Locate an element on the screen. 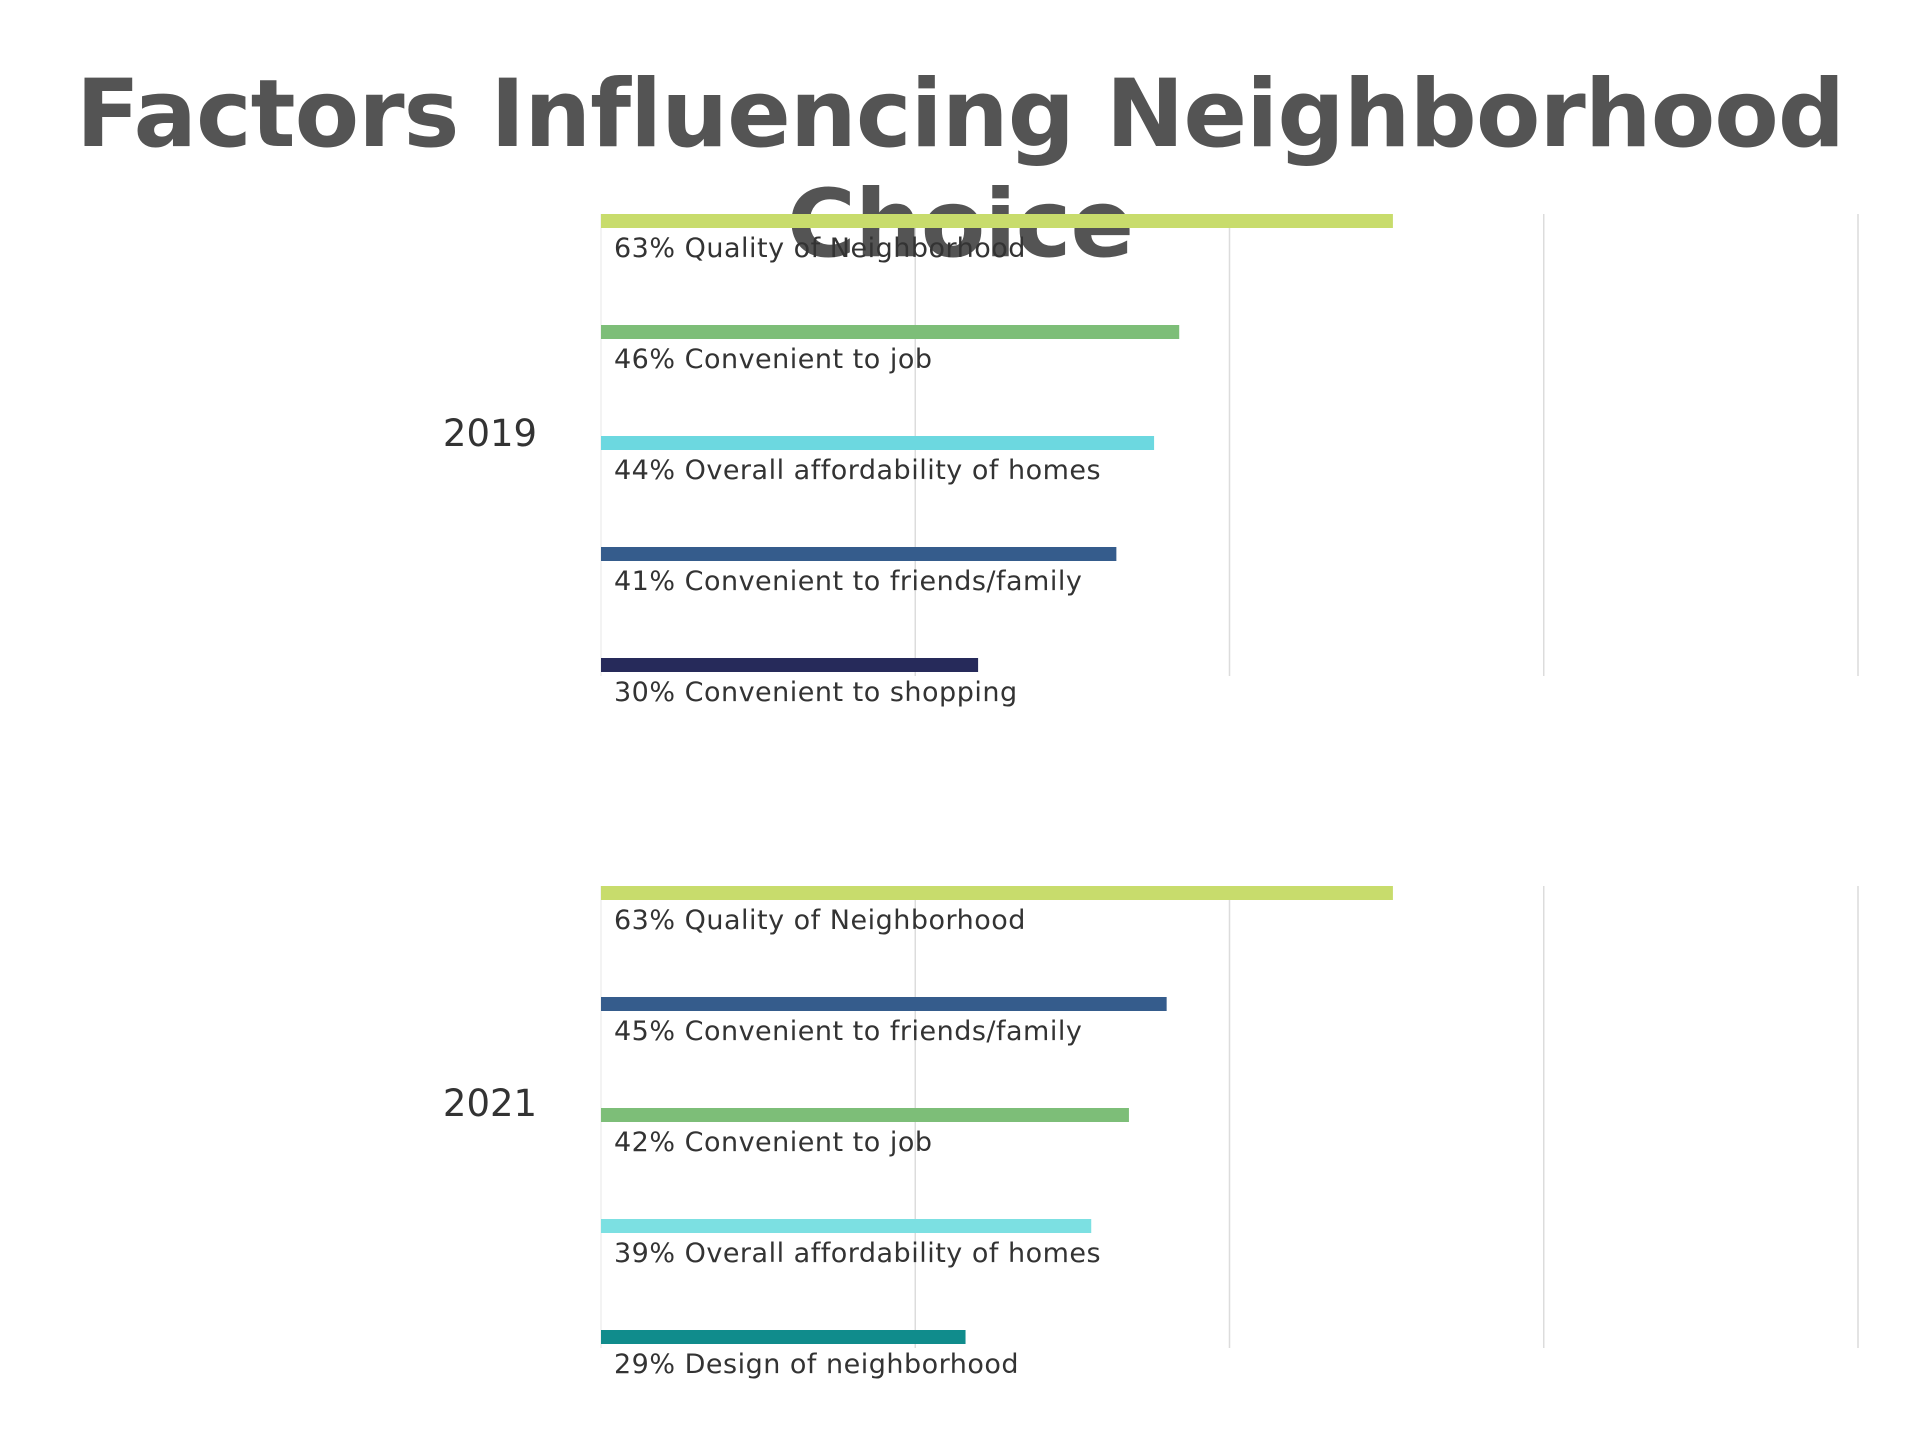 The height and width of the screenshot is (1440, 1920). year-label: 2021 is located at coordinates (490, 1103).